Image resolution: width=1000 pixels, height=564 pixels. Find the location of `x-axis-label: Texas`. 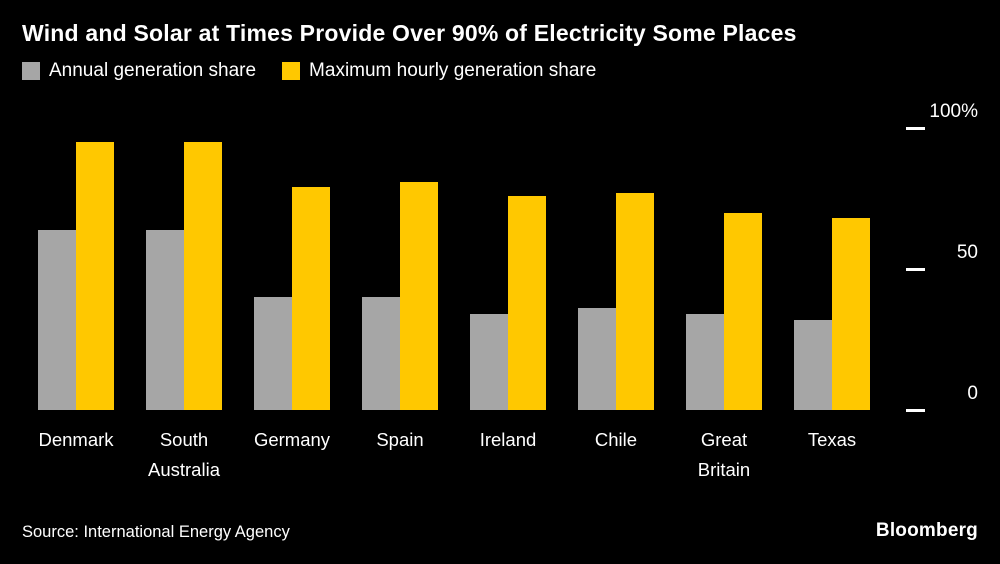

x-axis-label: Texas is located at coordinates (832, 439).